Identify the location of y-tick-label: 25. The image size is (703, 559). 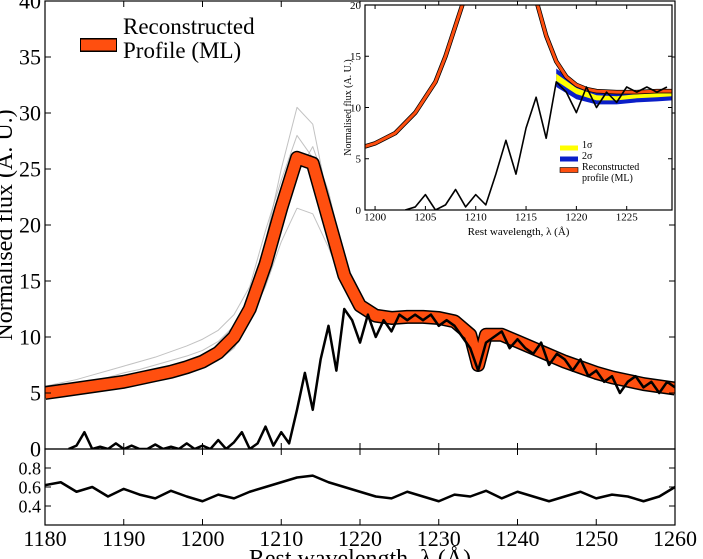
(30, 169).